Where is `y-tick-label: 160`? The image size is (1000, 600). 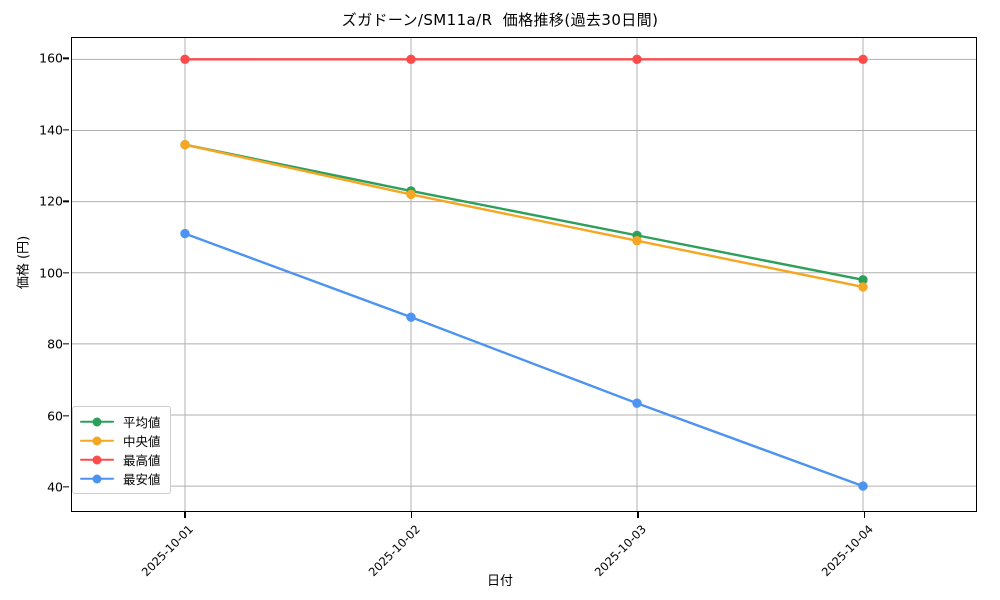
y-tick-label: 160 is located at coordinates (51, 58).